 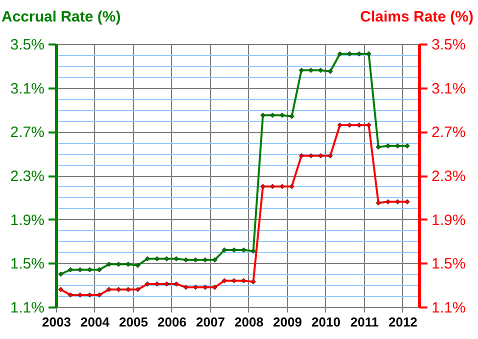 What do you see at coordinates (27, 308) in the screenshot?
I see `y-tick-label: 1.1%` at bounding box center [27, 308].